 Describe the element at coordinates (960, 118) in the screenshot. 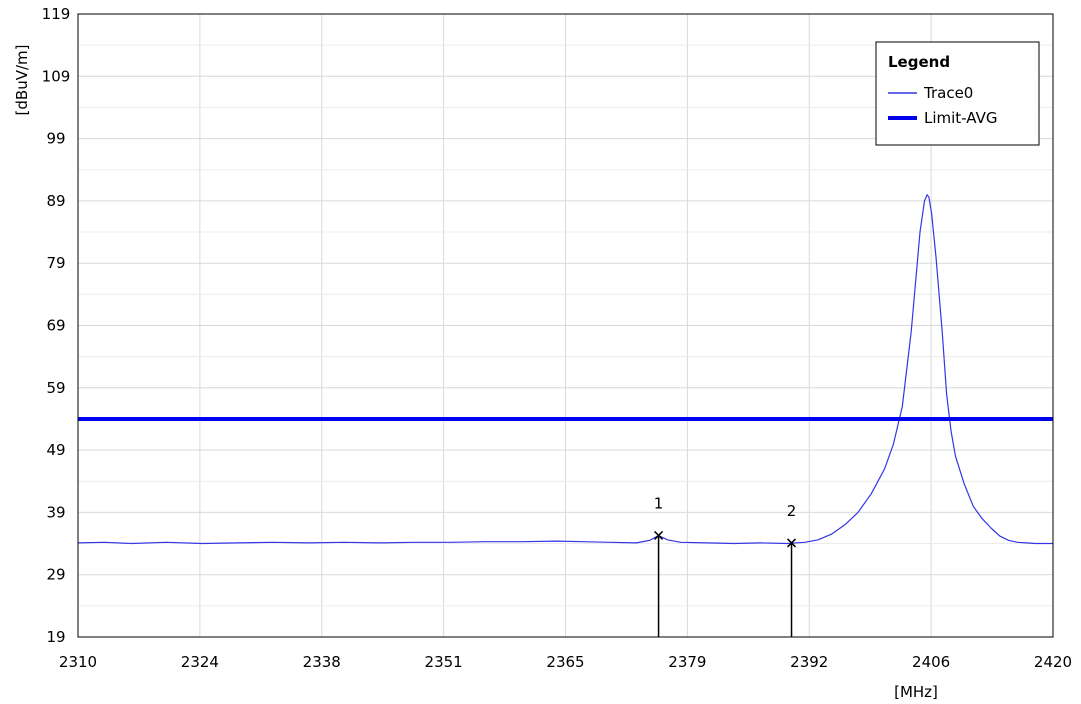

I see `legend-entry-limit-avg: Limit-AVG` at that location.